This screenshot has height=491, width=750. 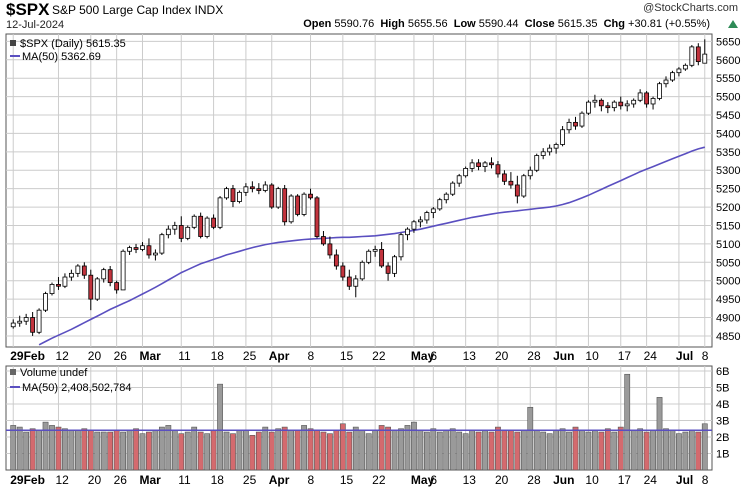 What do you see at coordinates (728, 42) in the screenshot?
I see `price-tick-label: 5650` at bounding box center [728, 42].